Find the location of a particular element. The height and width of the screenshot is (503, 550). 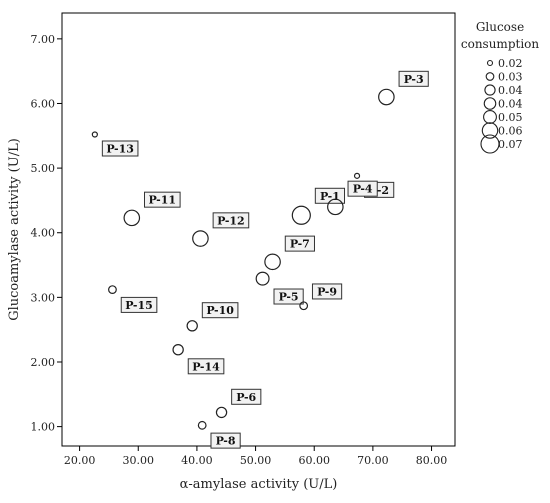

data-point-p-4: P-4 is located at coordinates (352, 198).